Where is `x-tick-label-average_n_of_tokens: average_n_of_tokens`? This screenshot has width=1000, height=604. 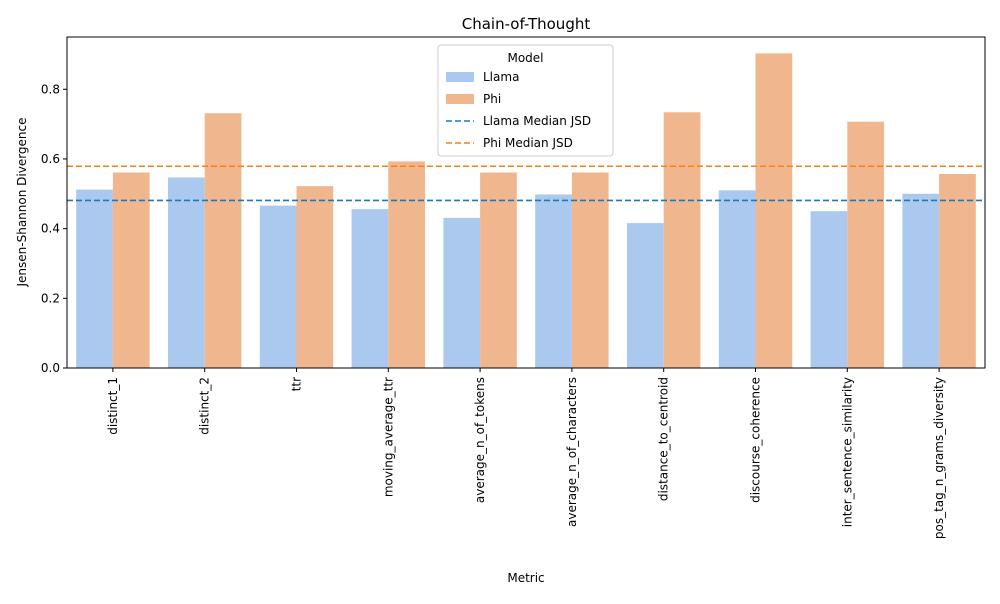 x-tick-label-average_n_of_tokens: average_n_of_tokens is located at coordinates (480, 440).